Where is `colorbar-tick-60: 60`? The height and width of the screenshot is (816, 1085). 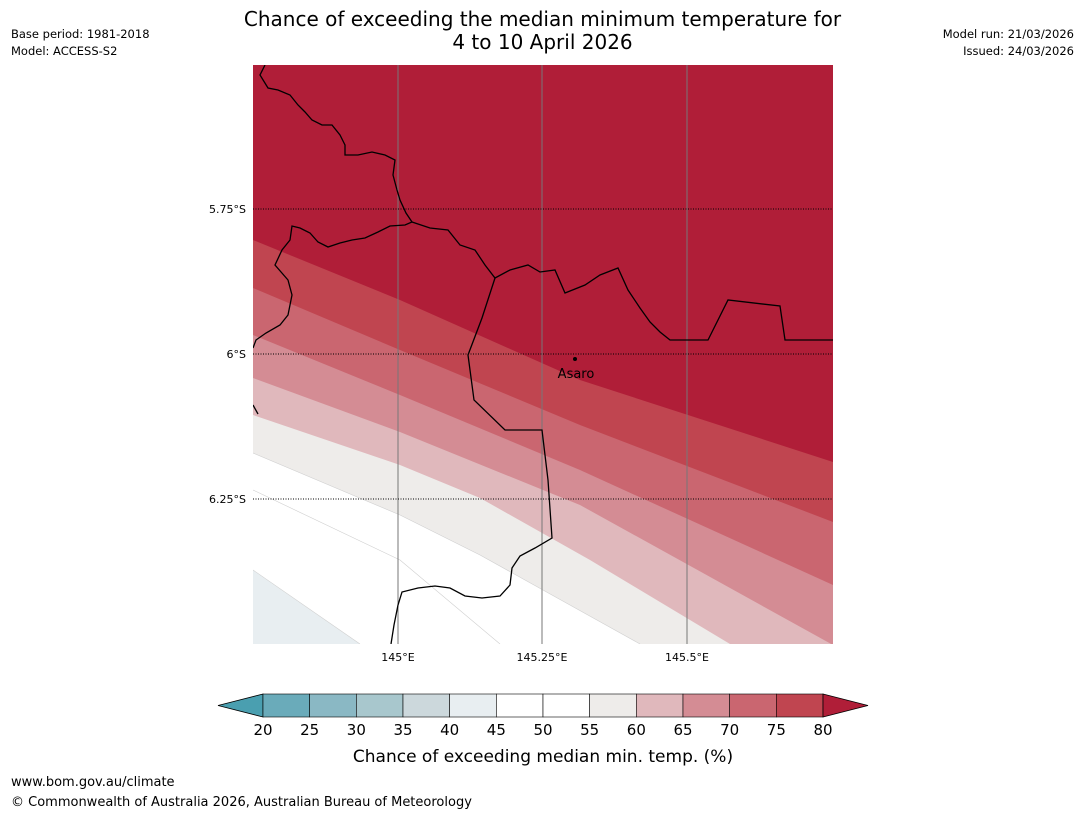
colorbar-tick-60: 60 is located at coordinates (636, 730).